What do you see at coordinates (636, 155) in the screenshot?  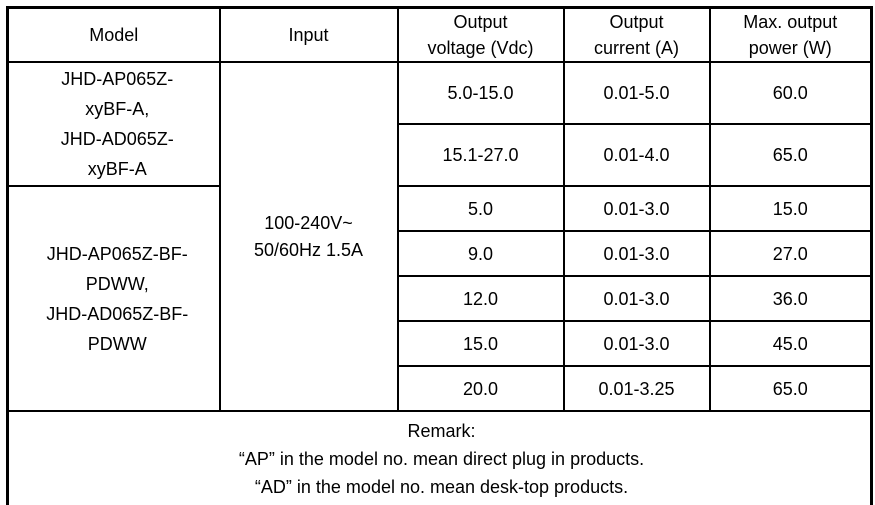 I see `cell-output-current: 0.01-4.0` at bounding box center [636, 155].